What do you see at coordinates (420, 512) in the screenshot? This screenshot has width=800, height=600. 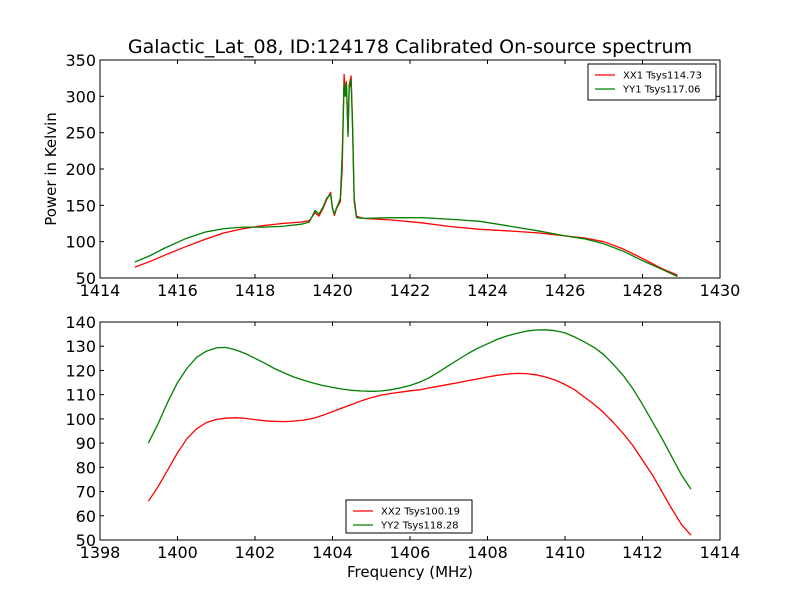 I see `legend-entry: XX2 Tsys100.19` at bounding box center [420, 512].